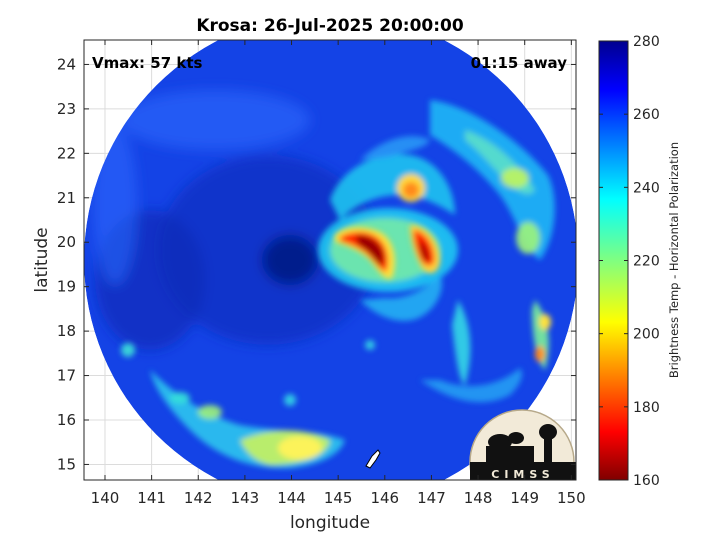  Describe the element at coordinates (392, 187) in the screenshot. I see `north-rainband` at that location.